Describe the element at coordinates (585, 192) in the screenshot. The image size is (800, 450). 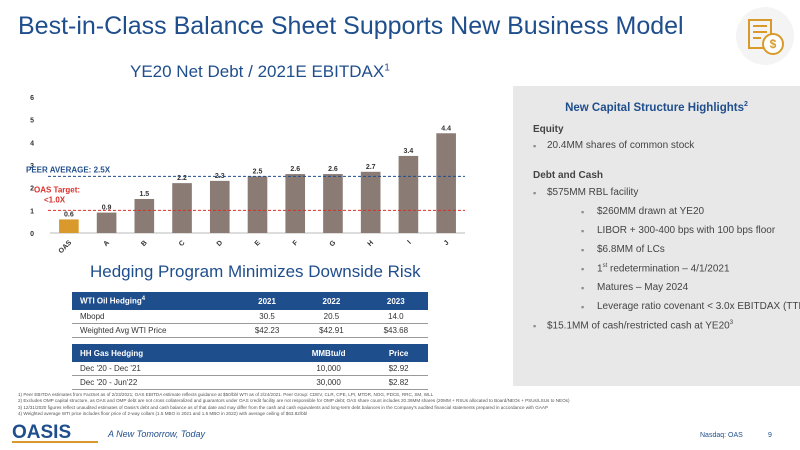
I see `list-item: $575MM RBL facility` at that location.